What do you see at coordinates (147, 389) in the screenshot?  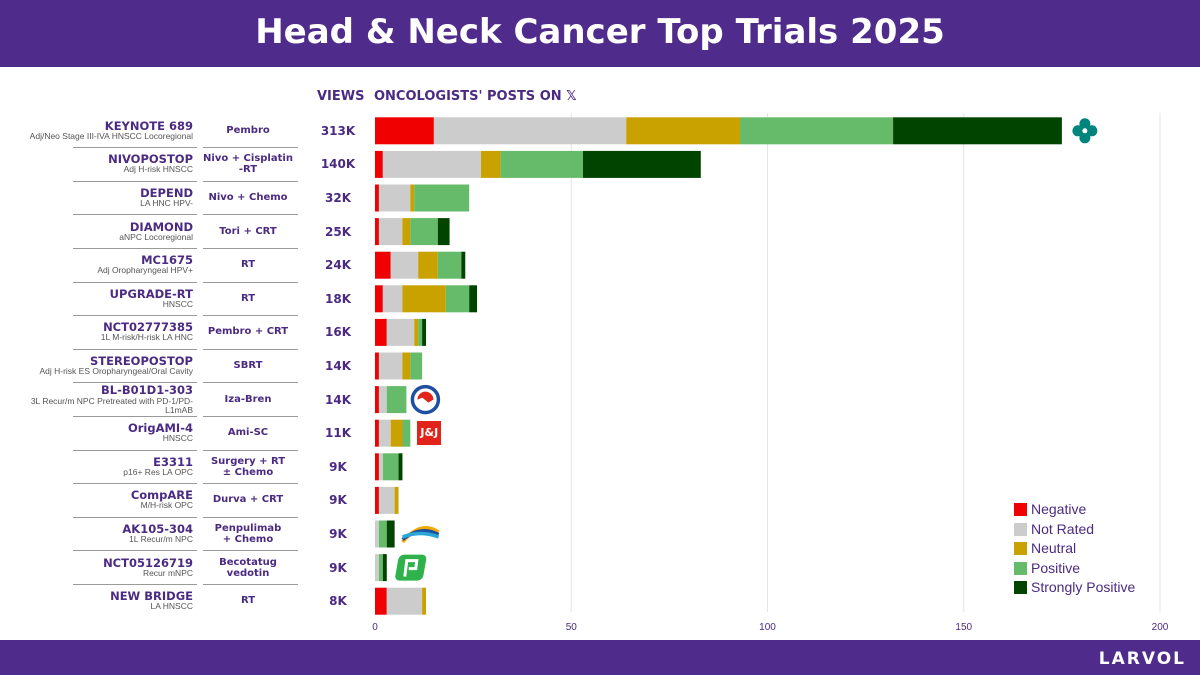 I see `trial-name: BL-B01D1-303` at bounding box center [147, 389].